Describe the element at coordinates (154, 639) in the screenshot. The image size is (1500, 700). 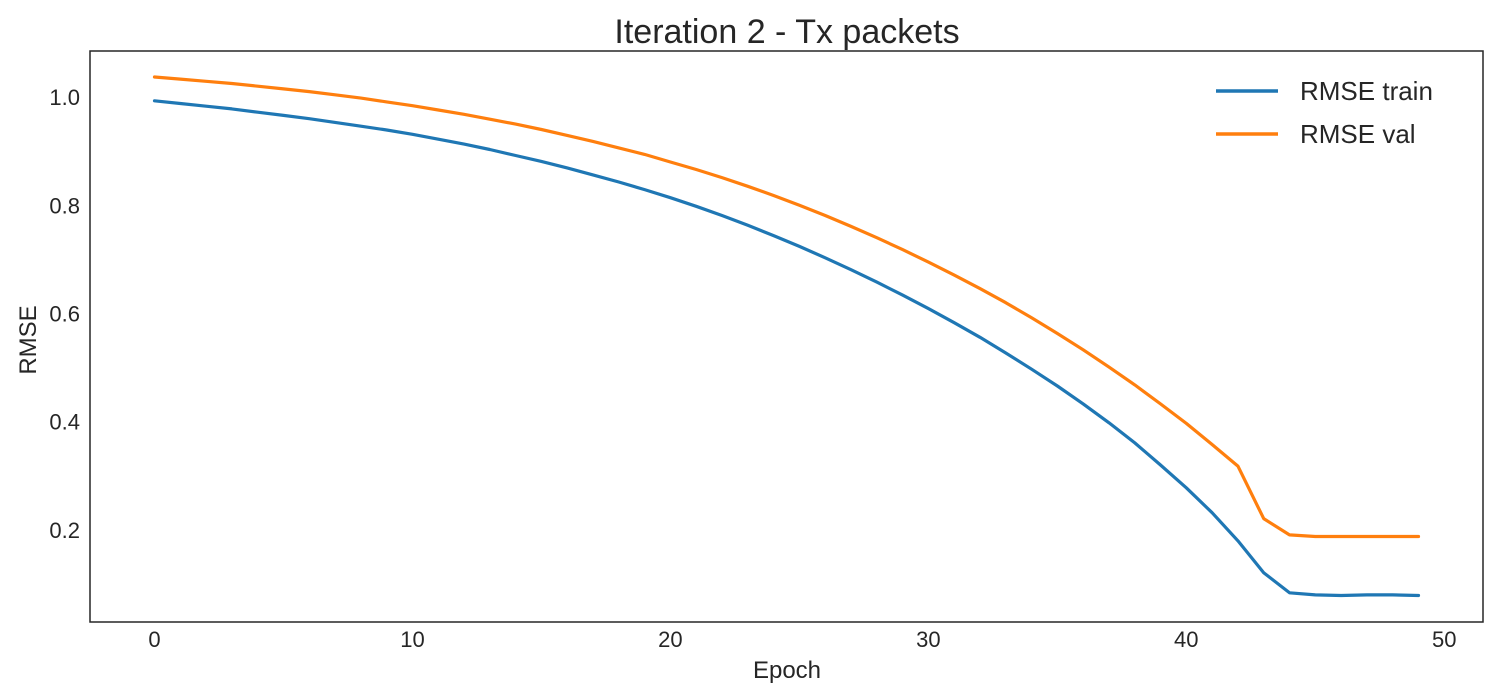
I see `x-tick-label: 0` at that location.